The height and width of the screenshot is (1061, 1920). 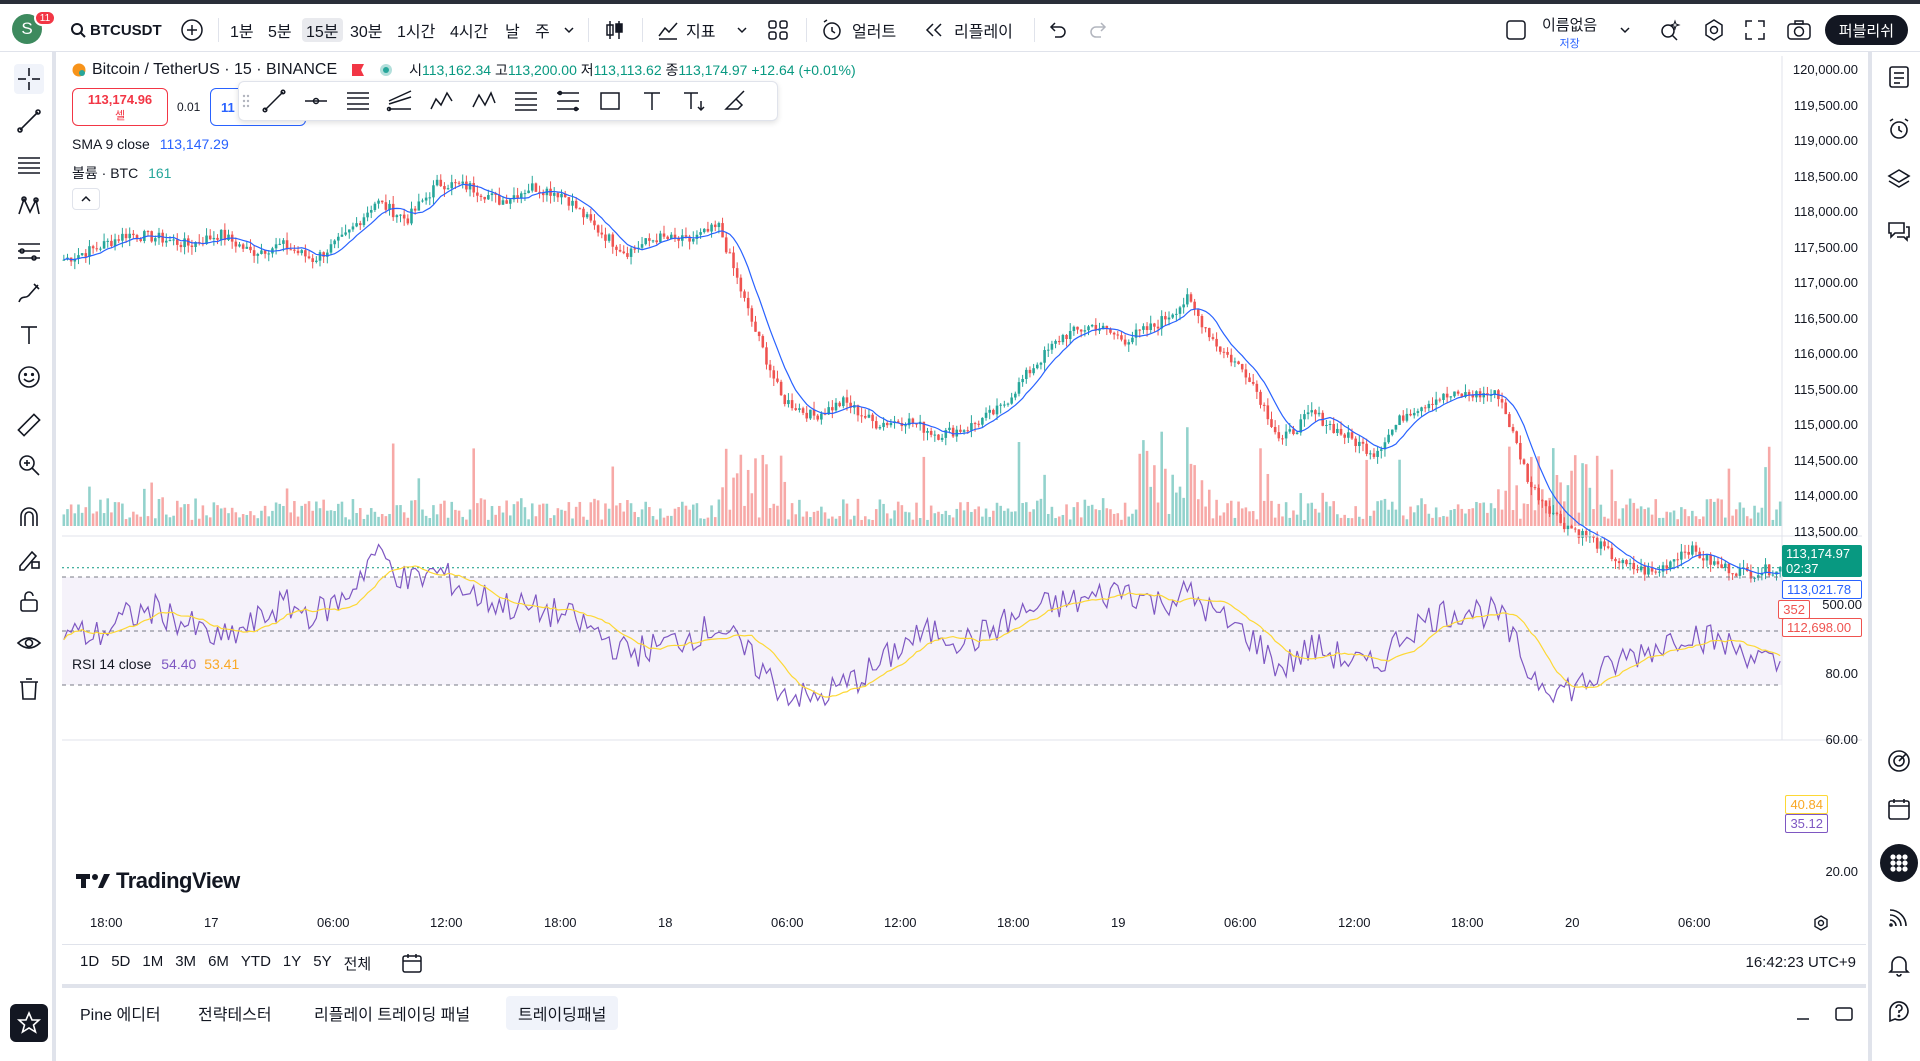 I want to click on tradingview-watermark: TradingView, so click(x=158, y=881).